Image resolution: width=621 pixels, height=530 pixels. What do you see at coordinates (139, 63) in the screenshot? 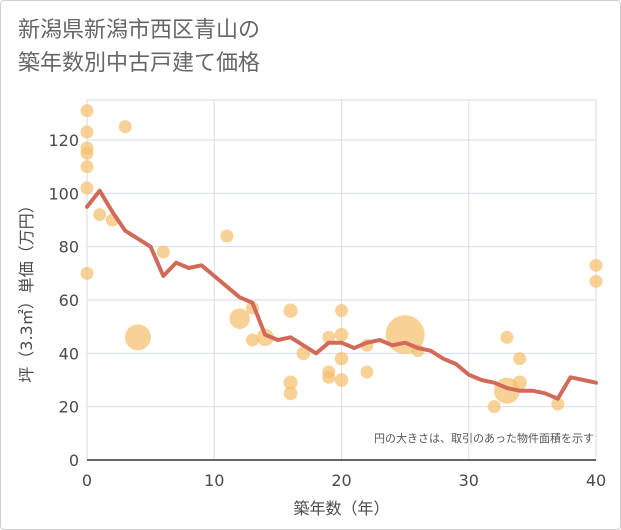
I see `title-line-2: 築年数別中古戸建て価格` at bounding box center [139, 63].